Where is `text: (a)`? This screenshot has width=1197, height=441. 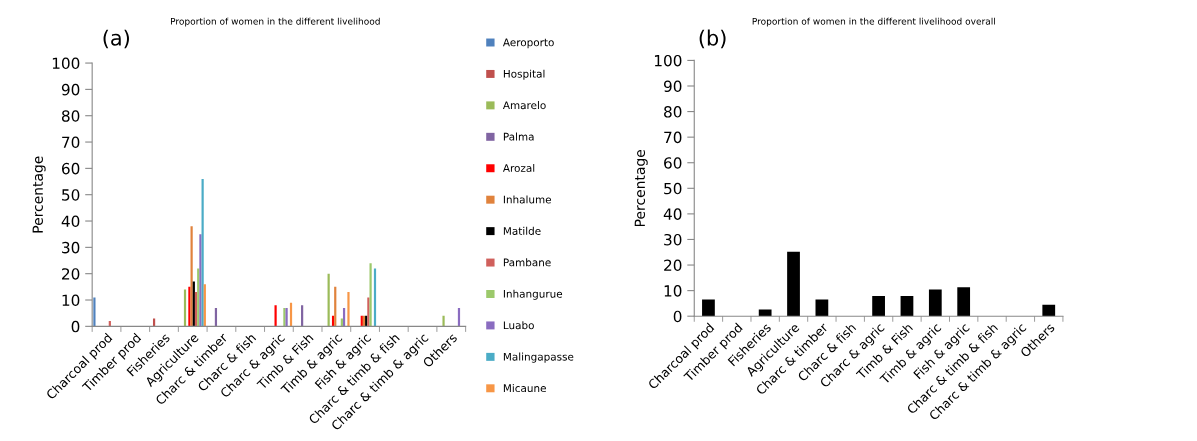
text: (a) is located at coordinates (116, 39).